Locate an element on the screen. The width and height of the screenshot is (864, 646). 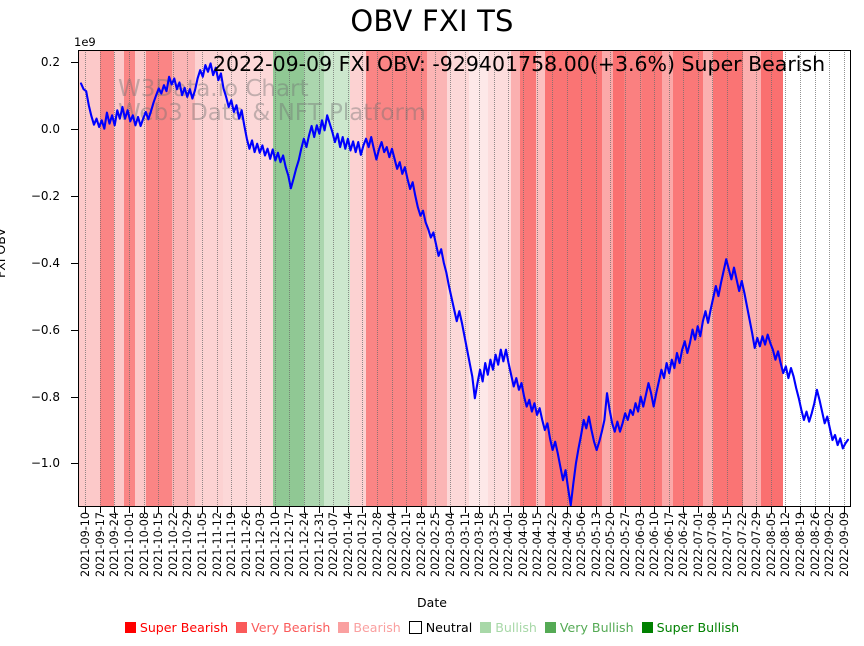
x-tick-label: 2022-03-04 is located at coordinates (450, 545).